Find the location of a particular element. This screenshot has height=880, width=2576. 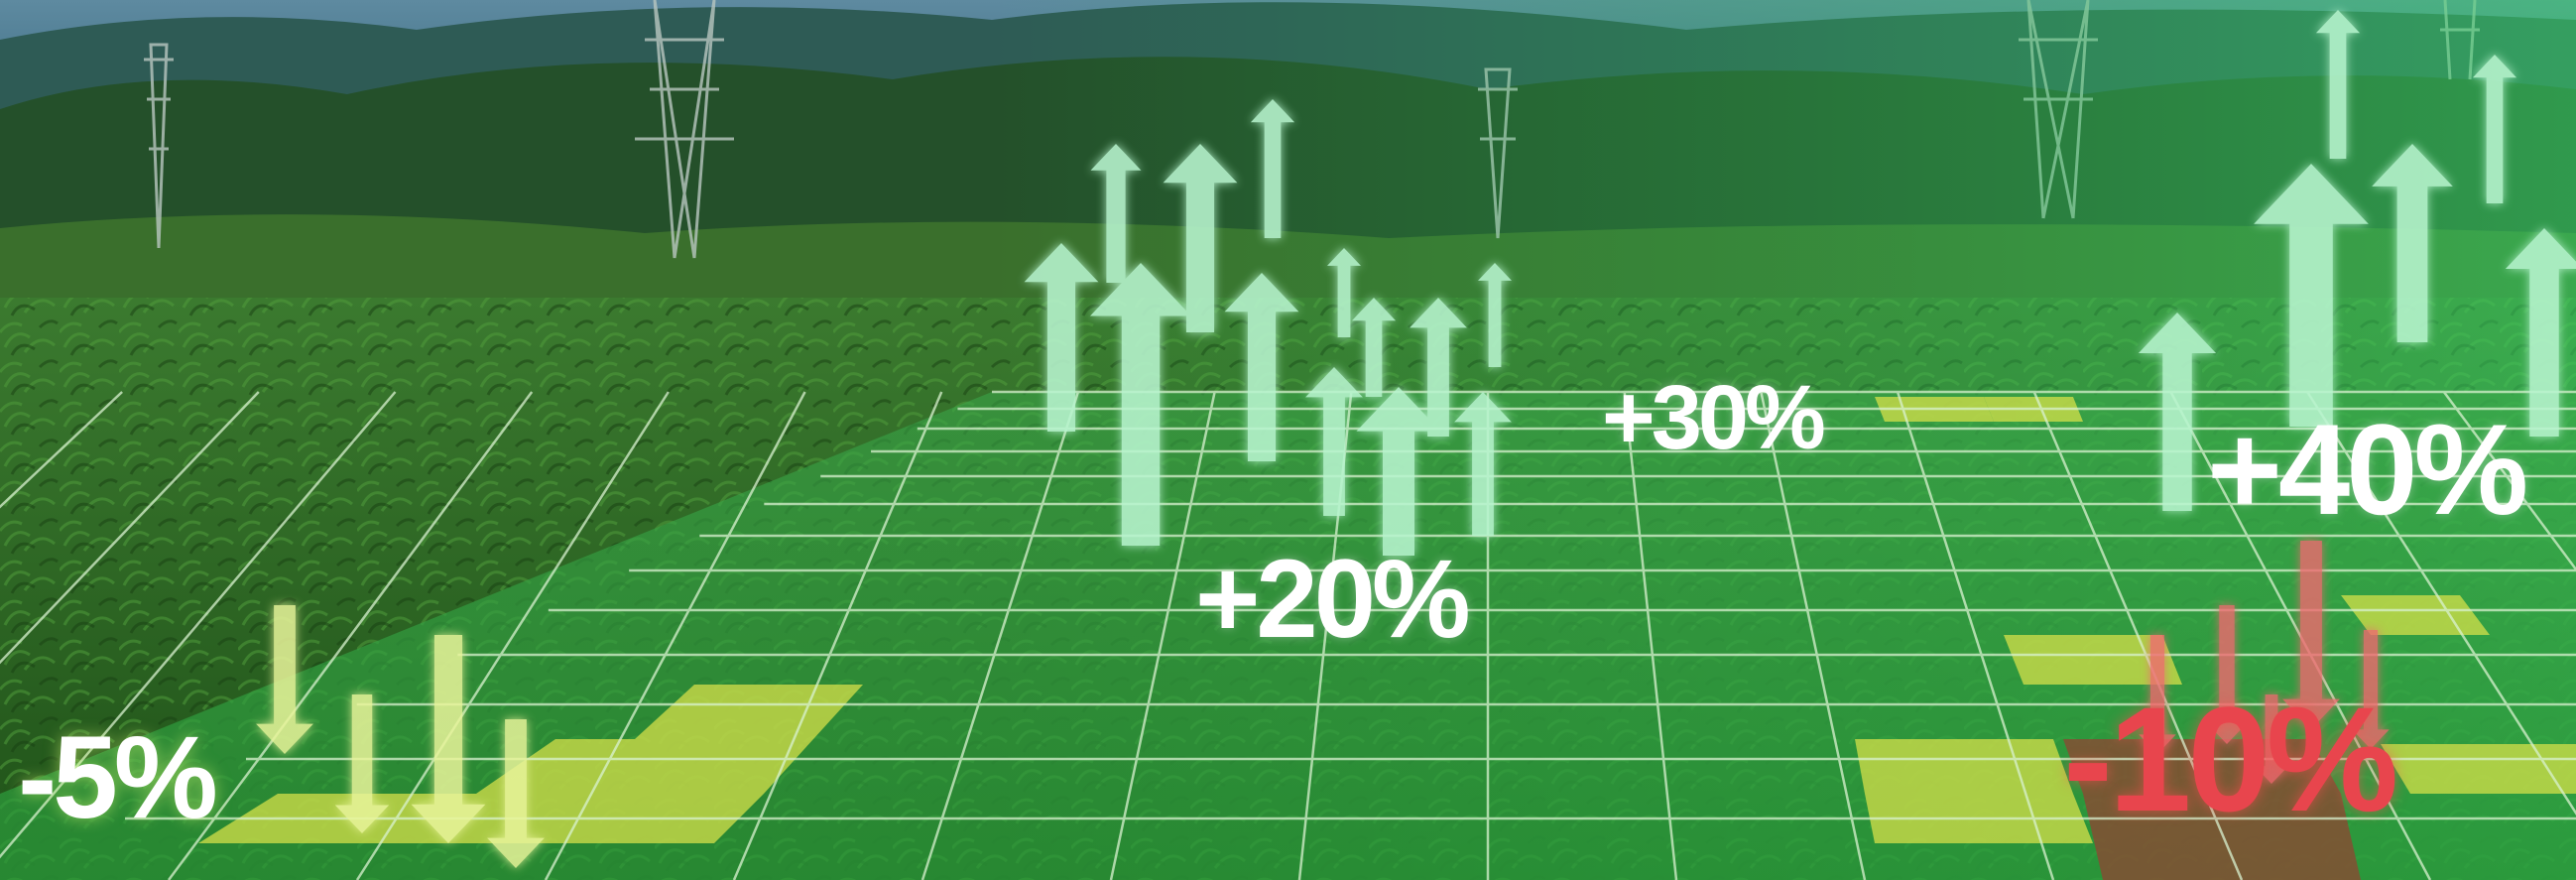

label-plus-30: +30% is located at coordinates (1714, 417).